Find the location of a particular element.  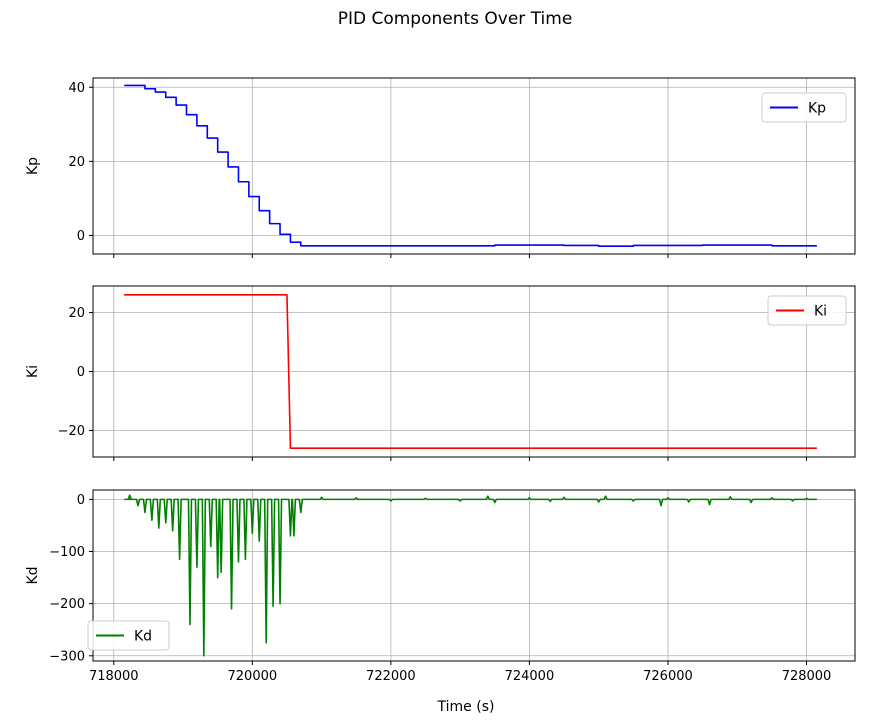

legend: Kp is located at coordinates (804, 107).